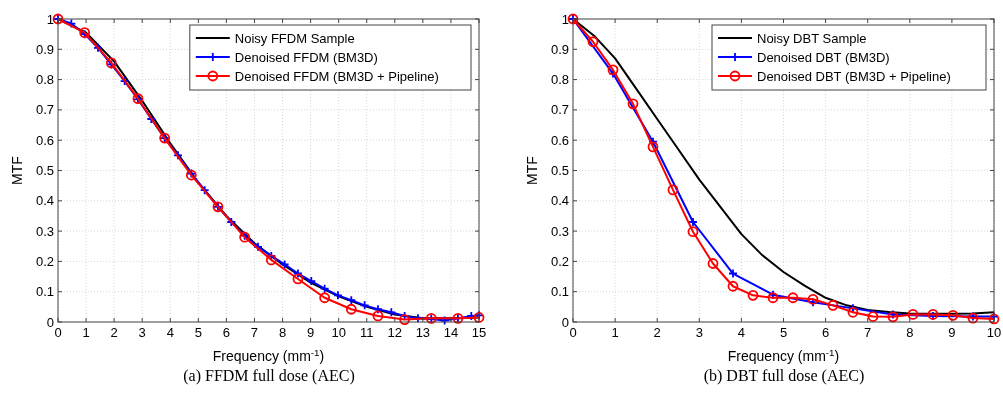 Image resolution: width=1003 pixels, height=411 pixels. What do you see at coordinates (854, 76) in the screenshot?
I see `legend-label: Denoised DBT (BM3D + Pipeline)` at bounding box center [854, 76].